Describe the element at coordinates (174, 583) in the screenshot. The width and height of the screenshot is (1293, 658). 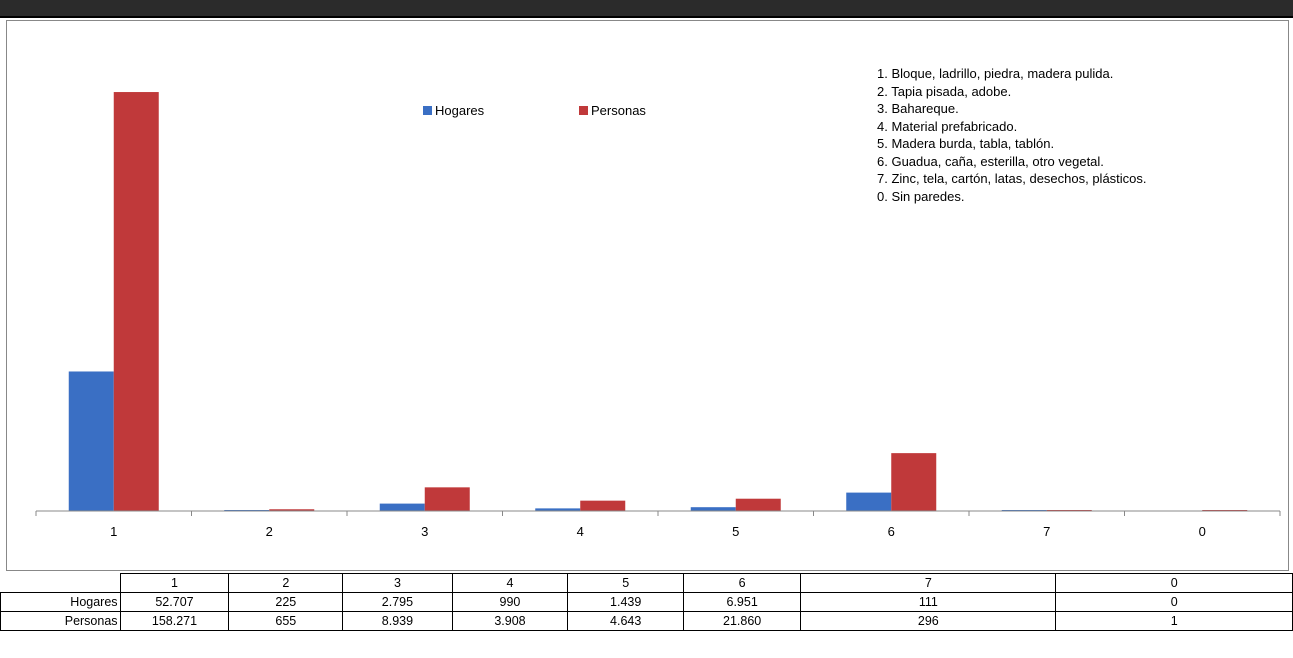
I see `table-header: 1` at that location.